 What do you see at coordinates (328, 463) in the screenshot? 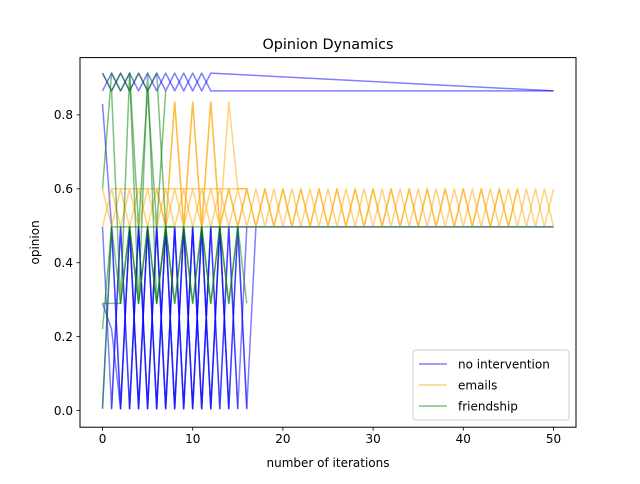
I see `x-axis-label: number of iterations` at bounding box center [328, 463].